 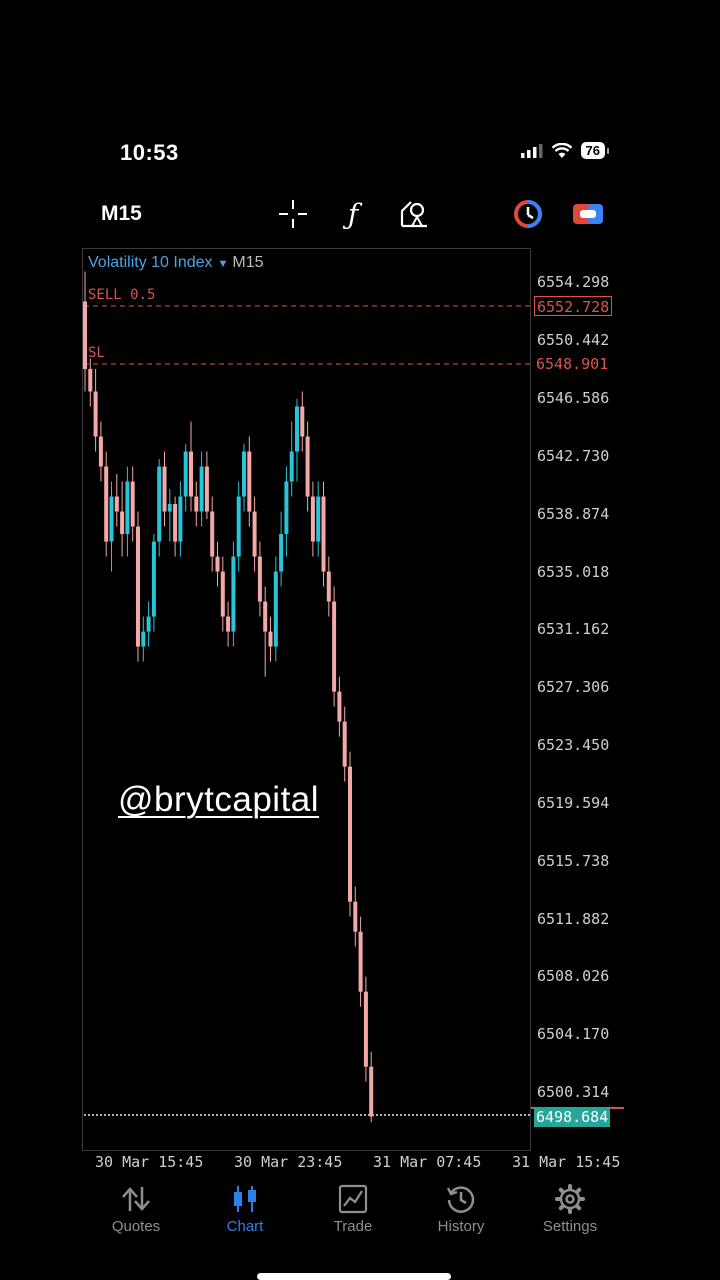 I want to click on price-tick: 6550.442, so click(x=573, y=340).